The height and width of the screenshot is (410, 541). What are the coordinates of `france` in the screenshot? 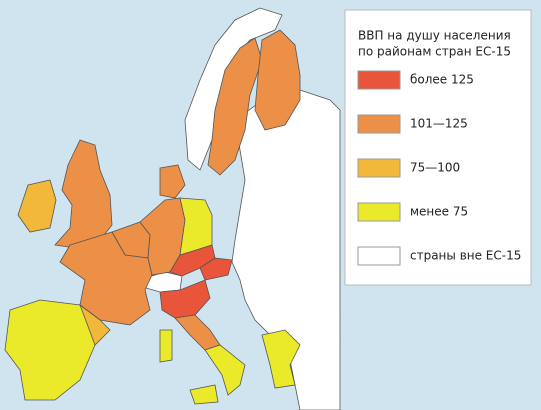 It's located at (106, 278).